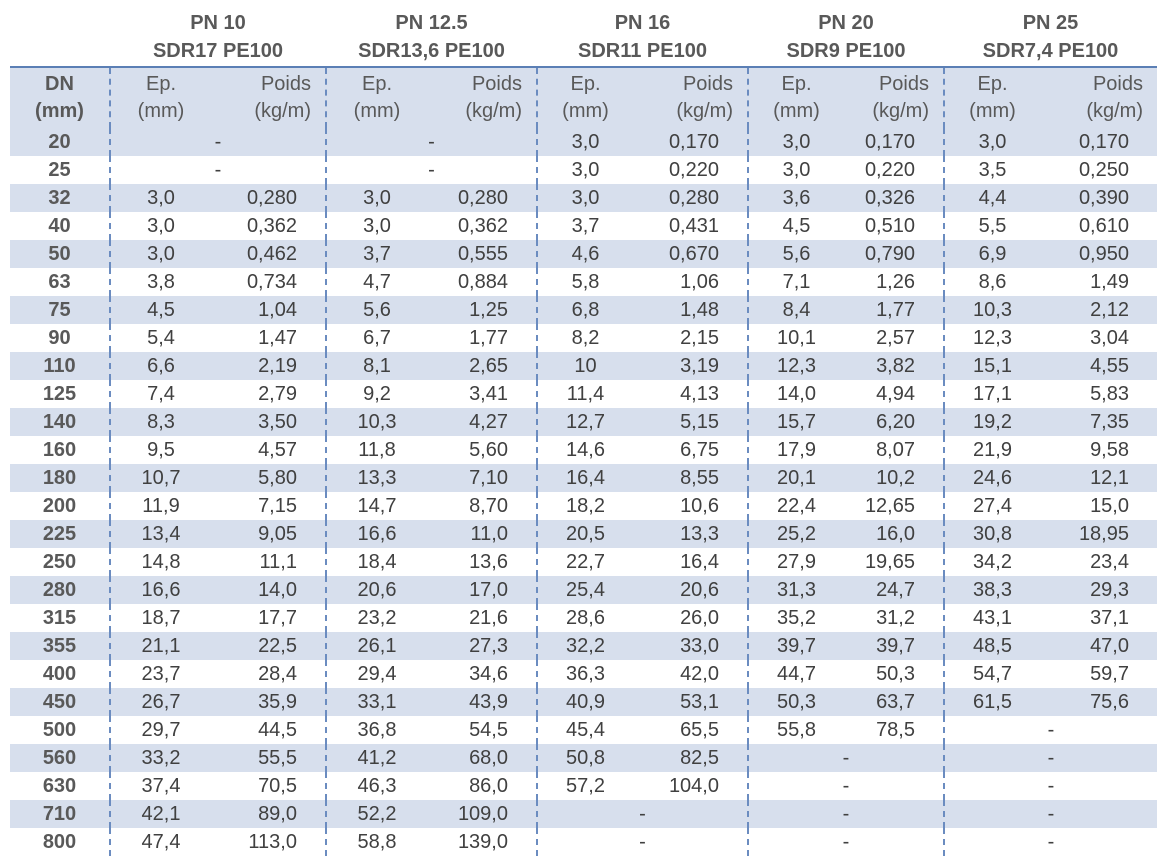  I want to click on cell-ep: 47,4, so click(160, 842).